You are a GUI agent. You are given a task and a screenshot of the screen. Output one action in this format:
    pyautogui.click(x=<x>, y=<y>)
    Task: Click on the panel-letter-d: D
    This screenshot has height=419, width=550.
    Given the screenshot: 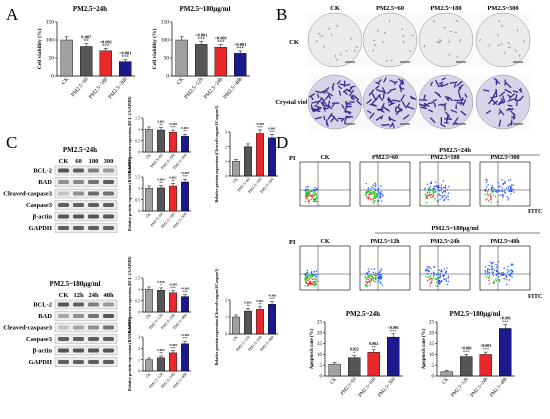 What is the action you would take?
    pyautogui.click(x=282, y=142)
    